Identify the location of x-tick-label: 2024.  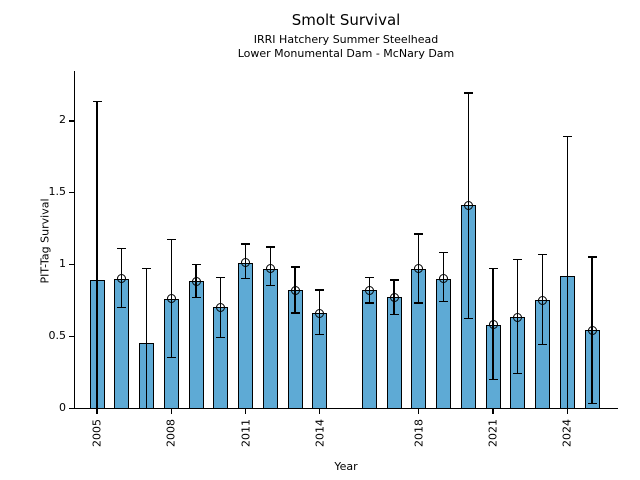
(567, 433).